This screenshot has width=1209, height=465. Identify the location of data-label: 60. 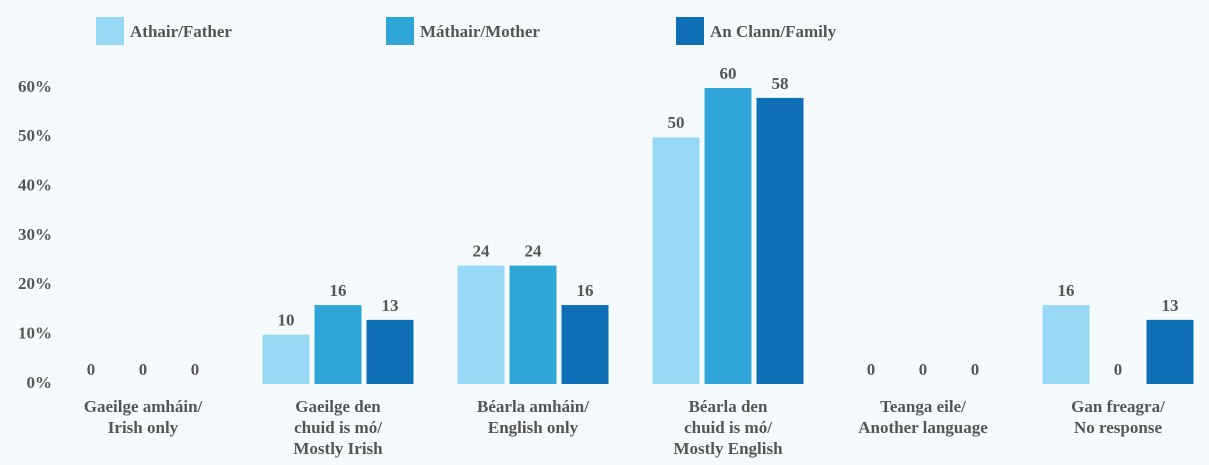
(728, 73).